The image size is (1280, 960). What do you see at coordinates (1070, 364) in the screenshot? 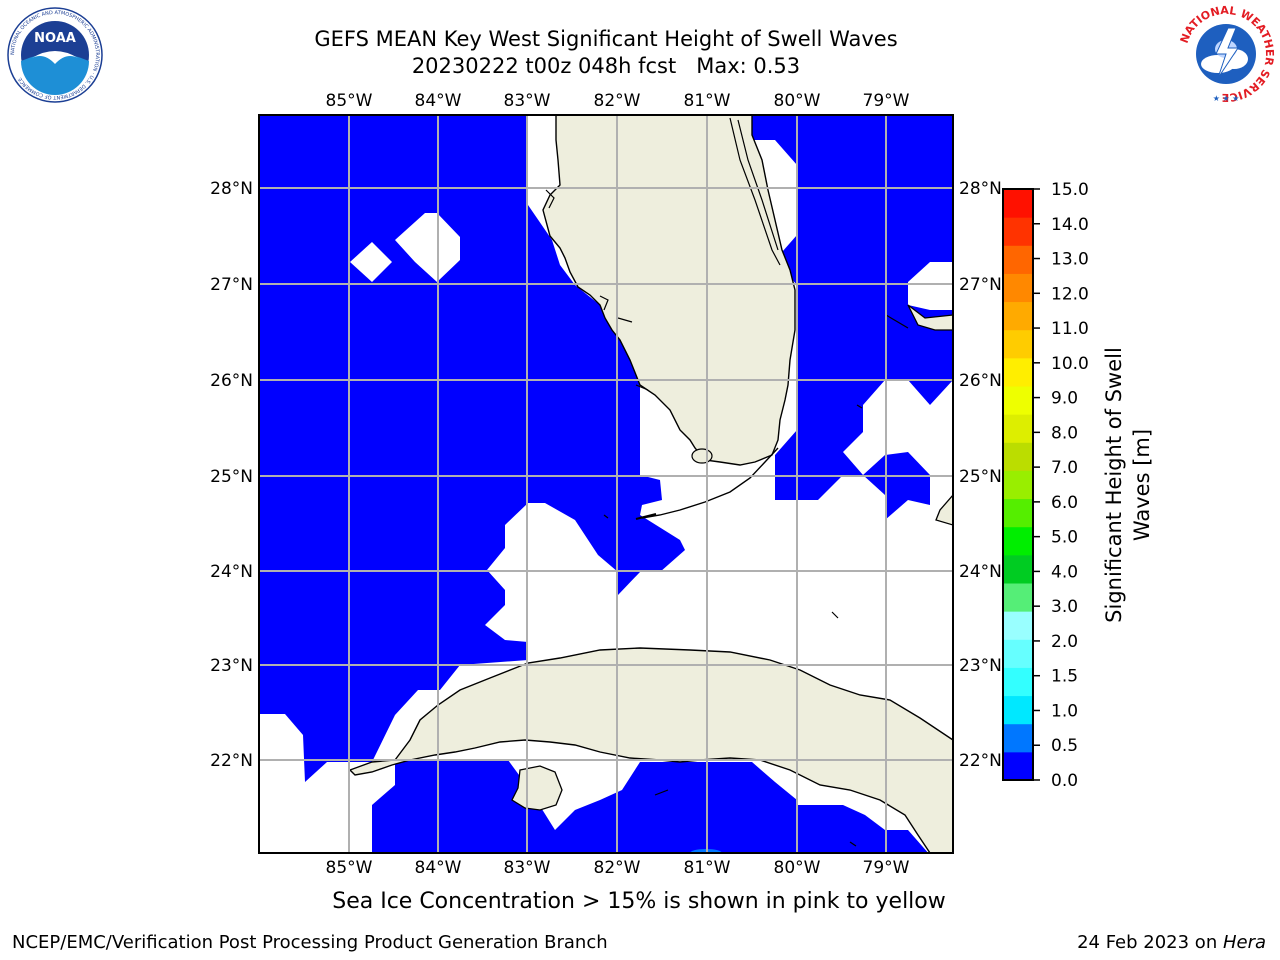
I see `colorbar-tick-label: 10.0` at bounding box center [1070, 364].